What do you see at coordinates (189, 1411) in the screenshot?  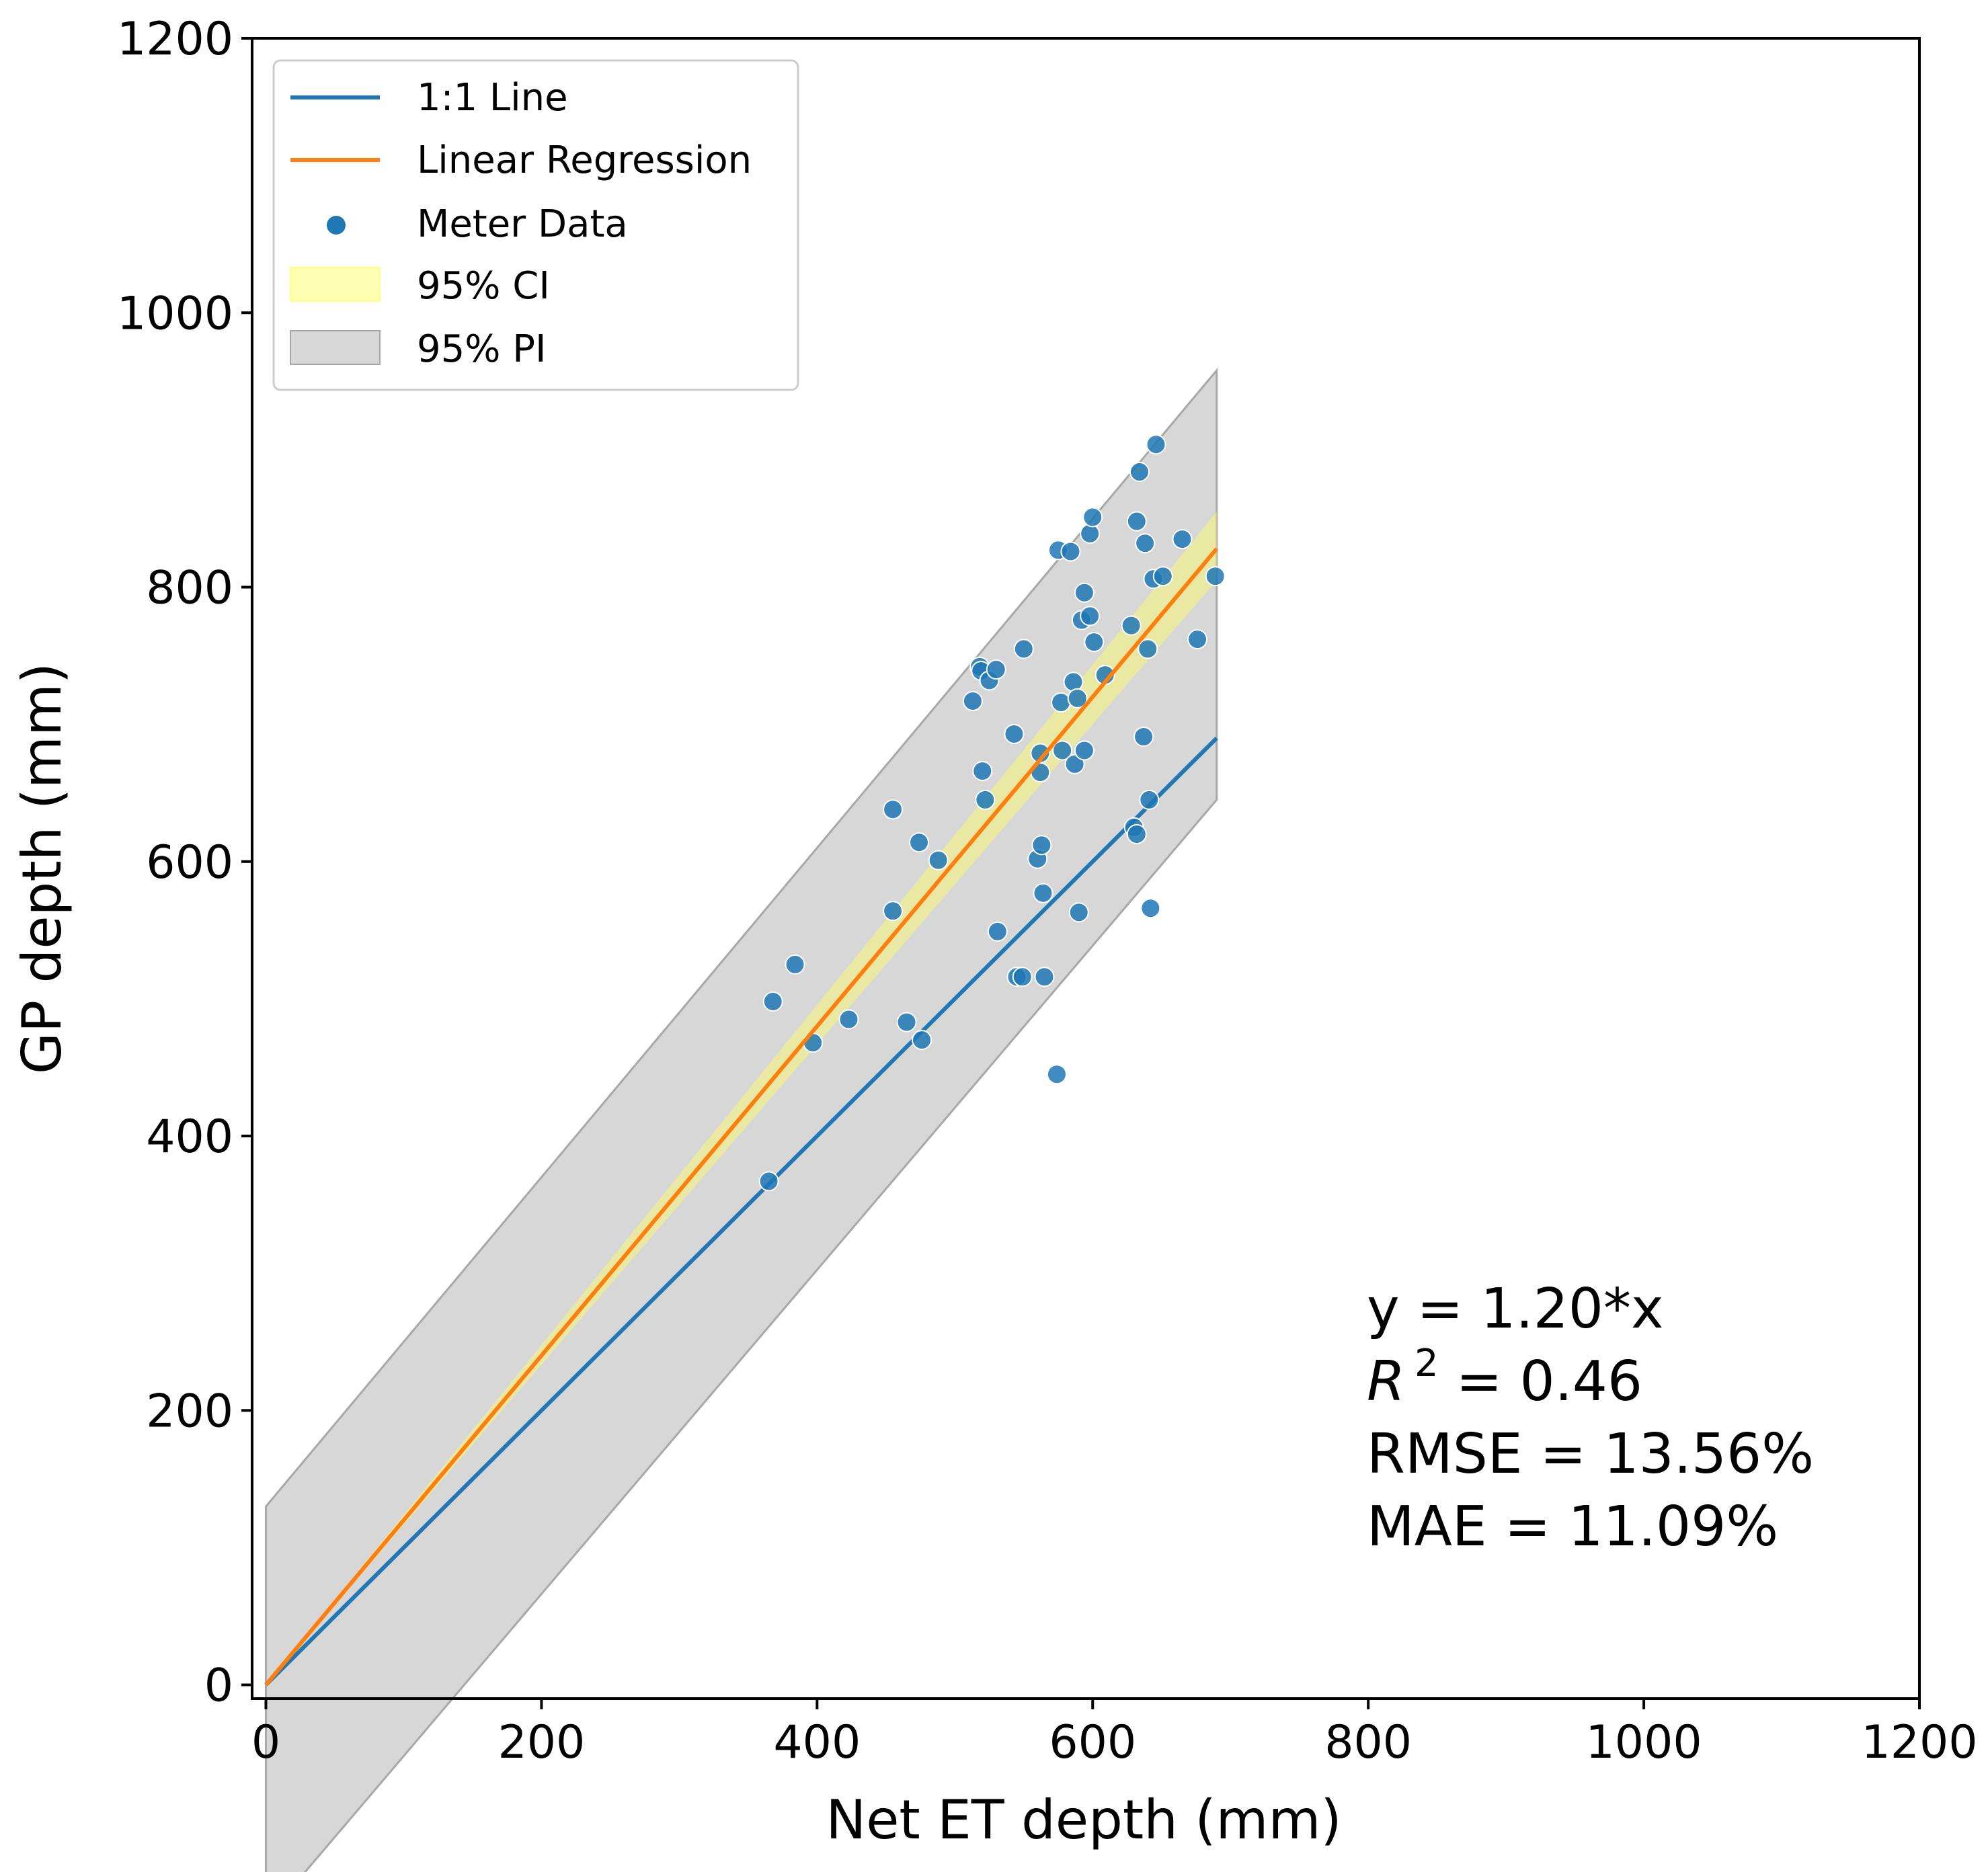 I see `y-tick-label: 200` at bounding box center [189, 1411].